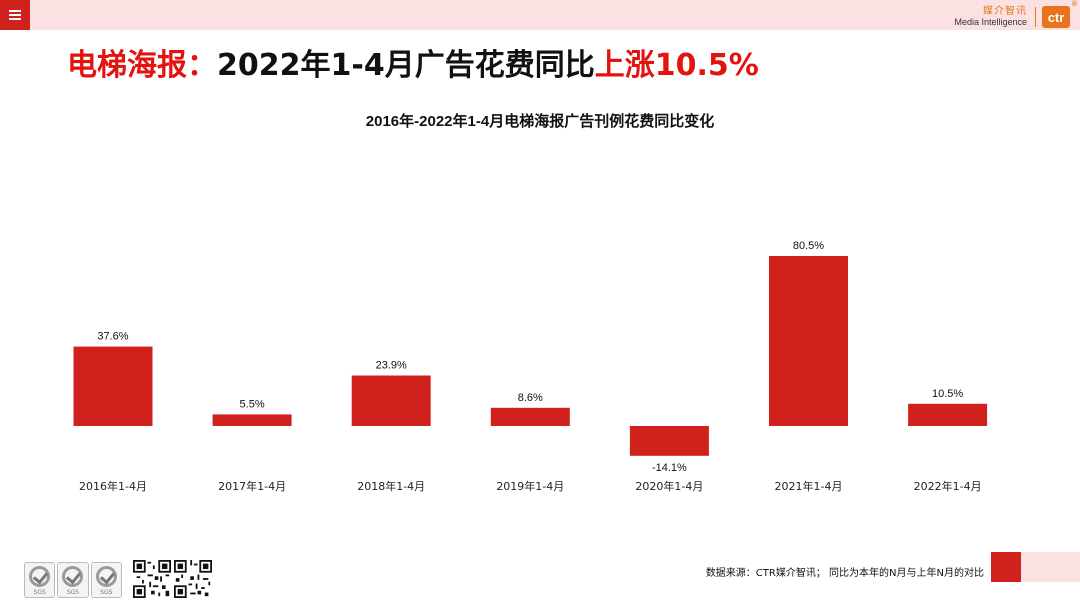 The width and height of the screenshot is (1080, 608). What do you see at coordinates (1074, 4) in the screenshot?
I see `registered-mark: ®` at bounding box center [1074, 4].